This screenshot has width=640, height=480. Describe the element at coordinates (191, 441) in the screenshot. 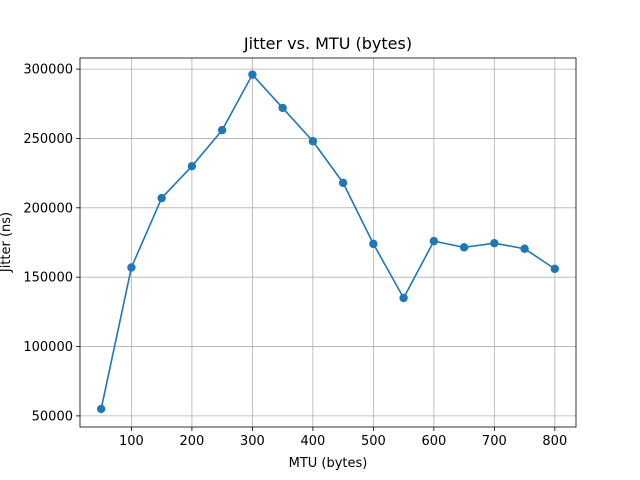

I see `x-tick-label: 200` at that location.